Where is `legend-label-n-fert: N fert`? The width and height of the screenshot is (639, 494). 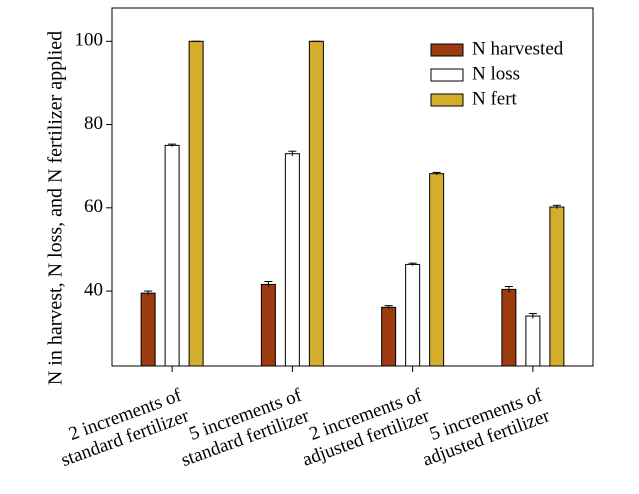 legend-label-n-fert: N fert is located at coordinates (495, 98).